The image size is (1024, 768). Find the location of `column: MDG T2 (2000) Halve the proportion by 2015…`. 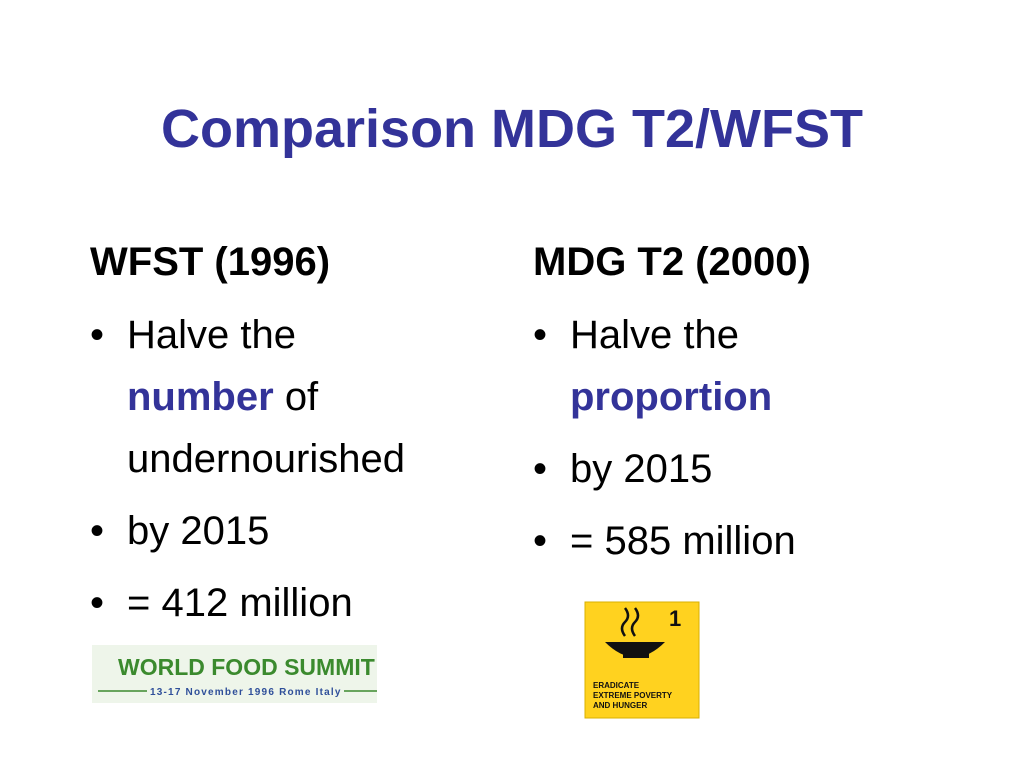

column: MDG T2 (2000) Halve the proportion by 2015… is located at coordinates (701, 407).